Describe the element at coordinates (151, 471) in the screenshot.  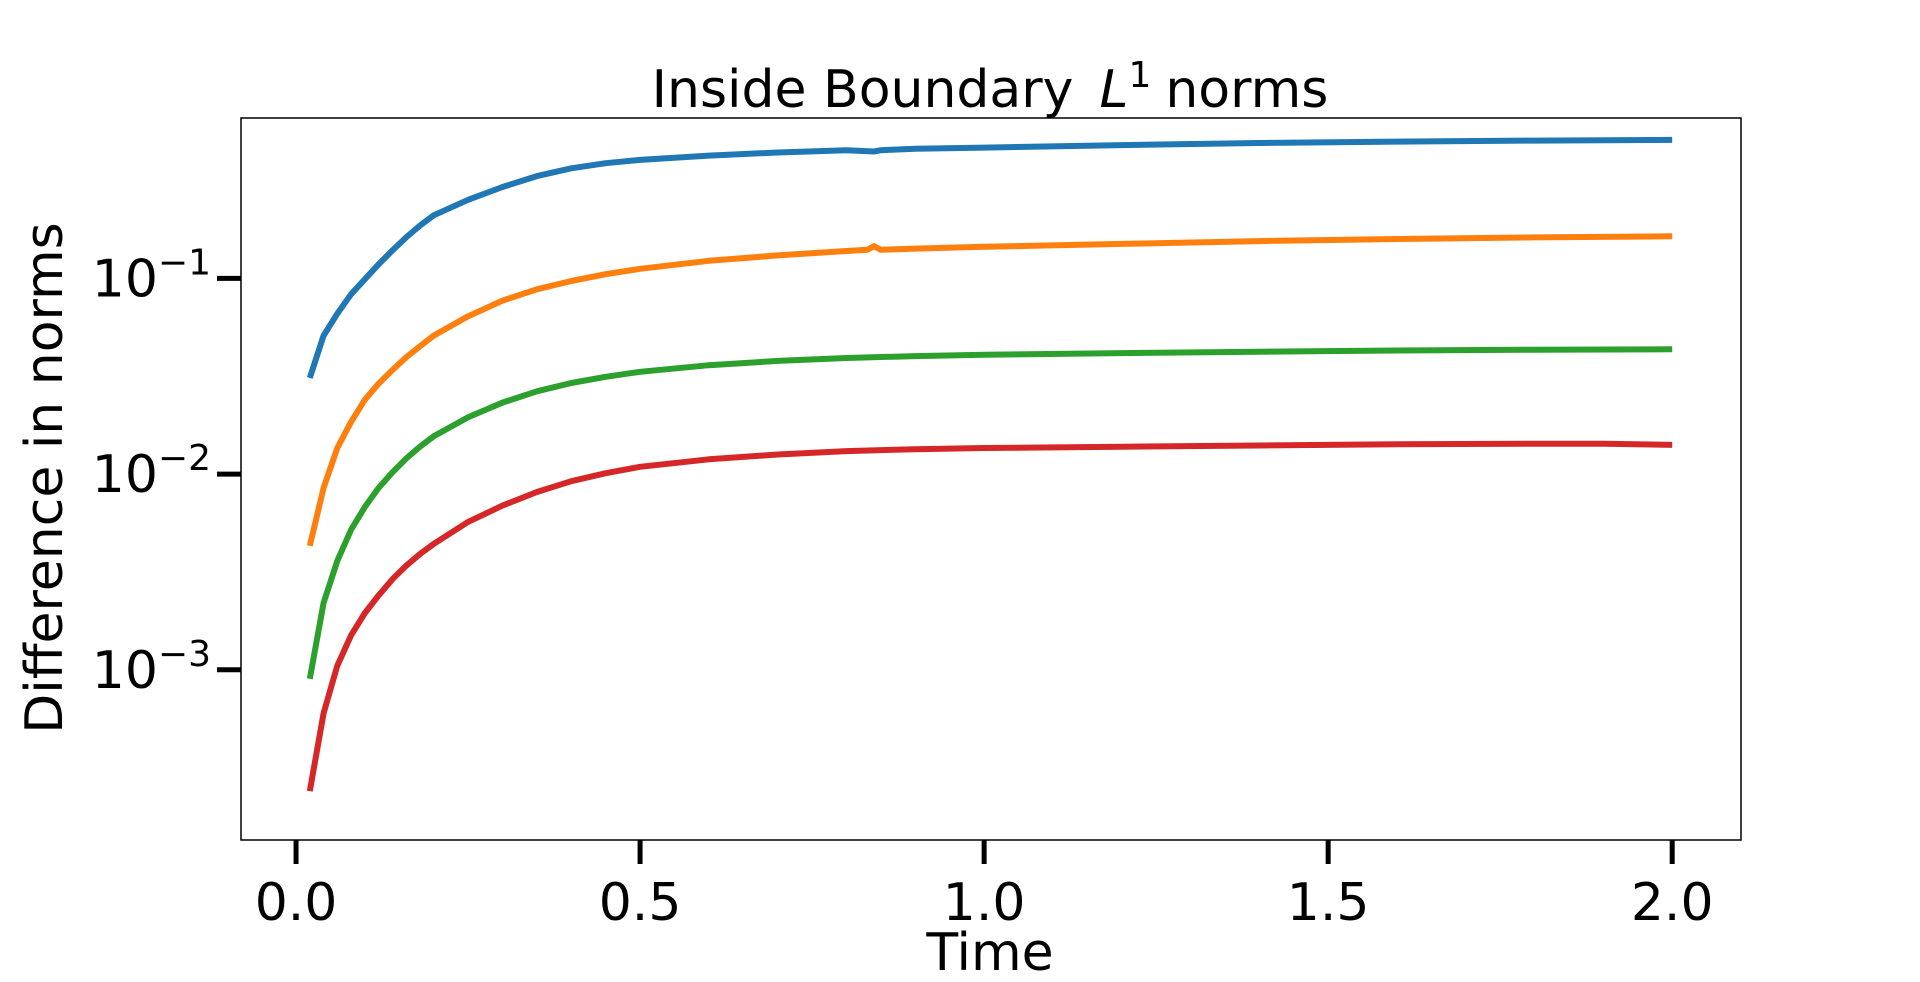
I see `y-tick-label-2: 10⁻²` at that location.